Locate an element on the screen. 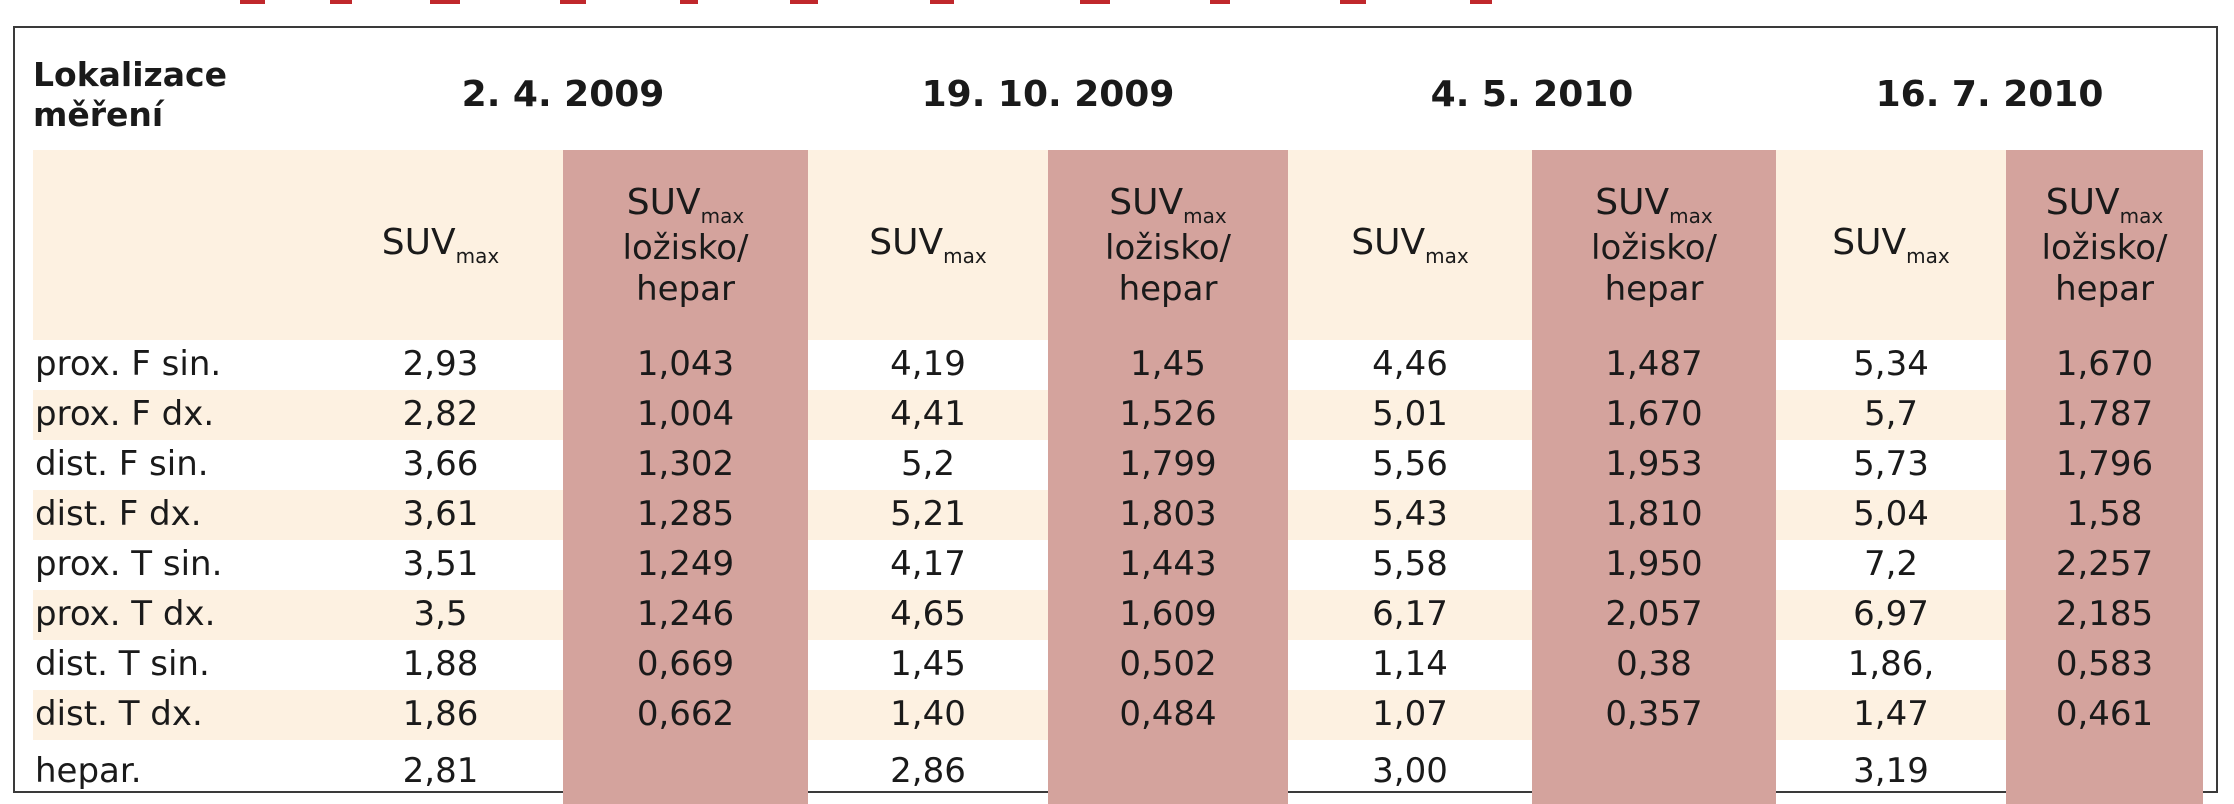 The width and height of the screenshot is (2234, 804). suv-max-header: SUVmax is located at coordinates (440, 245).